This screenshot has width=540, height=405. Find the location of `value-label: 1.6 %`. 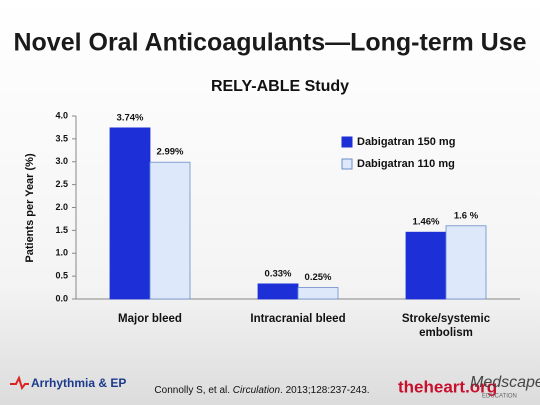

value-label: 1.6 % is located at coordinates (466, 215).